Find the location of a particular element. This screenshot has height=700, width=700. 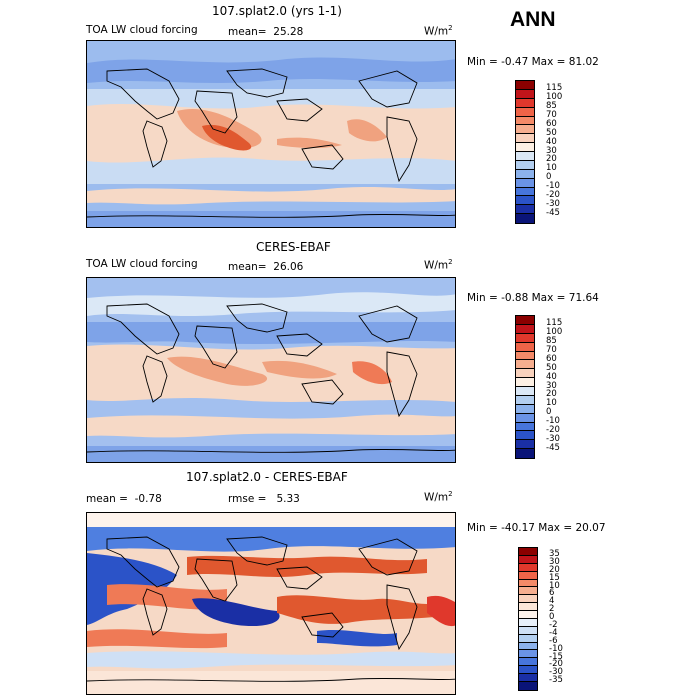

panel-2-colorbar is located at coordinates (525, 387).